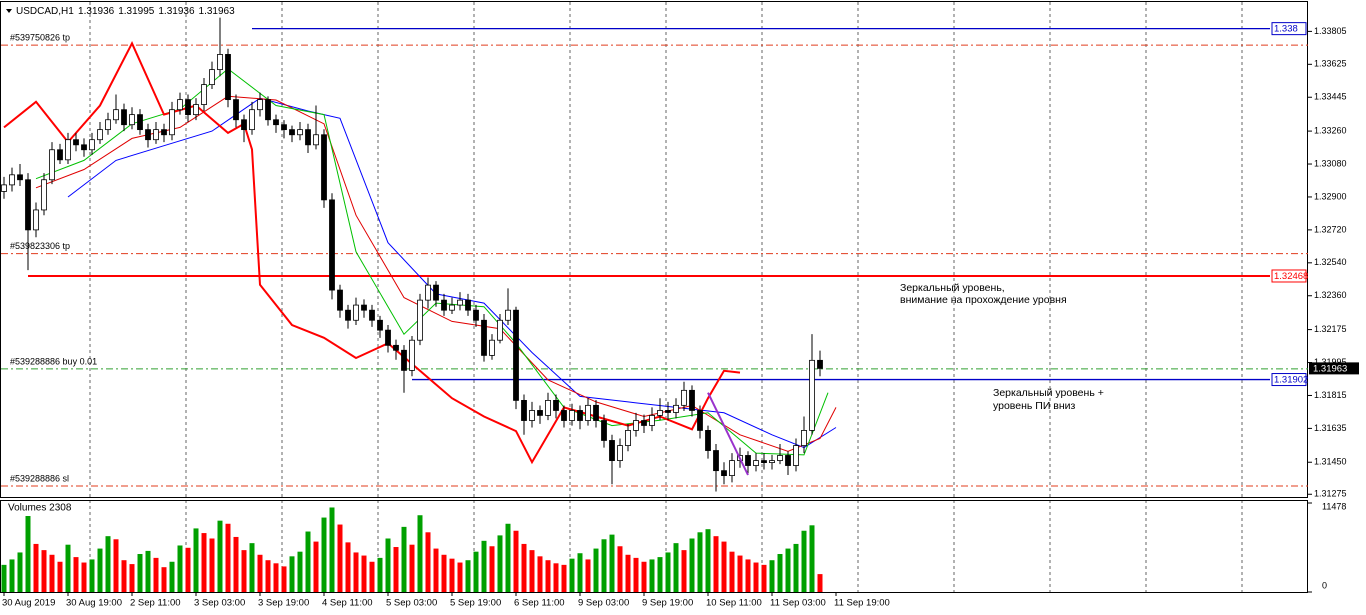 The image size is (1366, 615). I want to click on last-price: 1.31963, so click(1330, 368).